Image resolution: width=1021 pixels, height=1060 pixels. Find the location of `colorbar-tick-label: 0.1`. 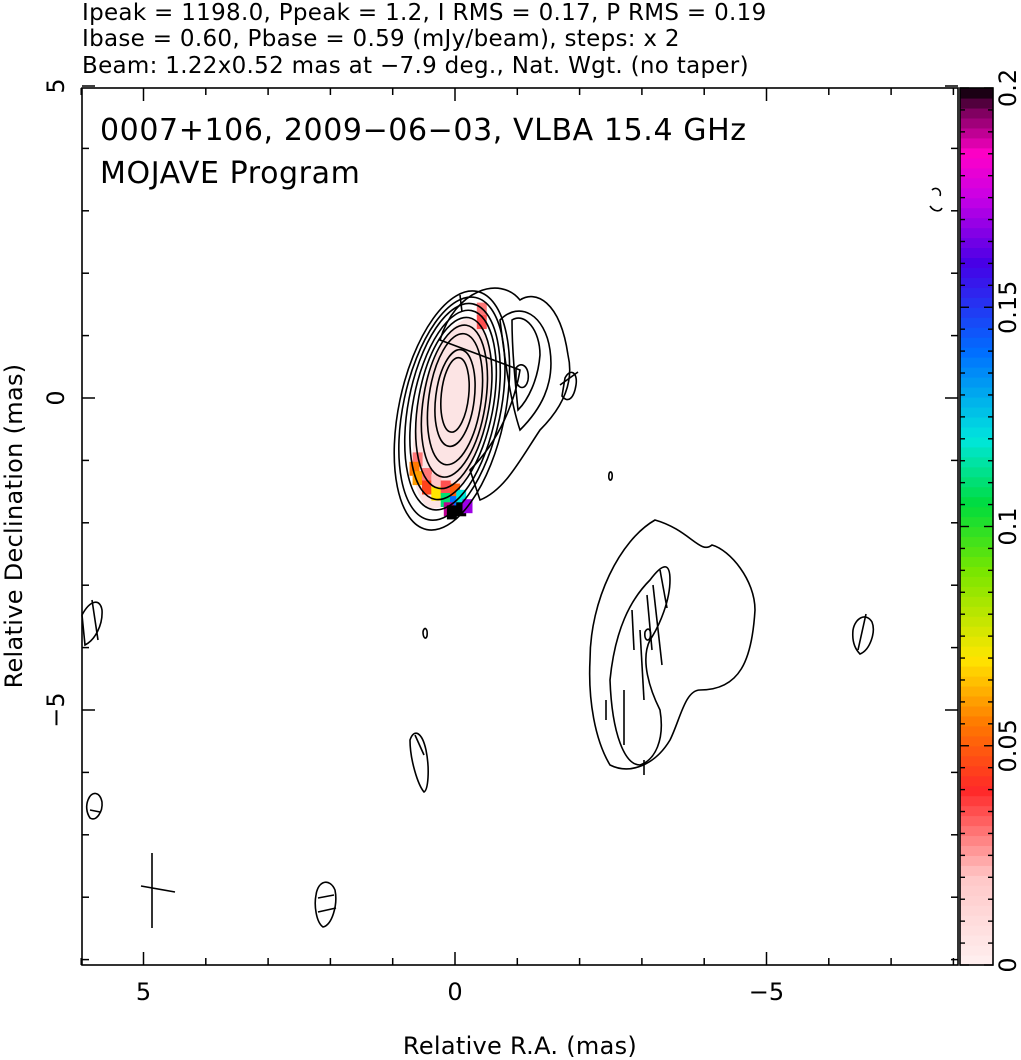

colorbar-tick-label: 0.1 is located at coordinates (1007, 526).